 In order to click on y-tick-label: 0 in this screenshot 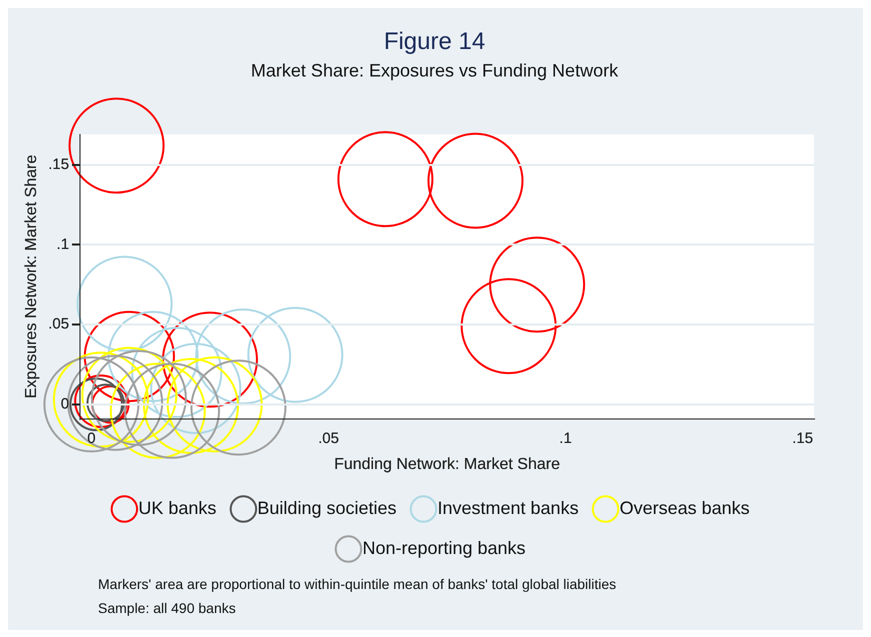, I will do `click(65, 404)`.